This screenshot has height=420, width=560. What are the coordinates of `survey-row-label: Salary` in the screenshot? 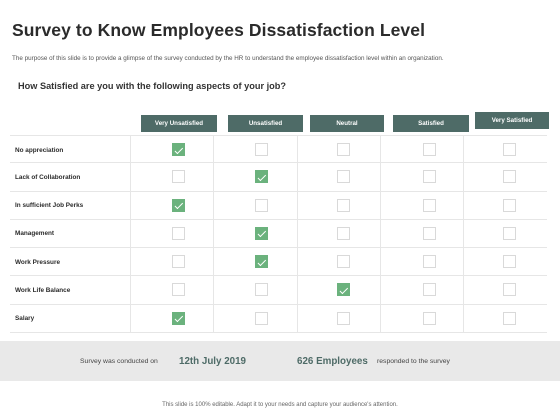 It's located at (25, 319).